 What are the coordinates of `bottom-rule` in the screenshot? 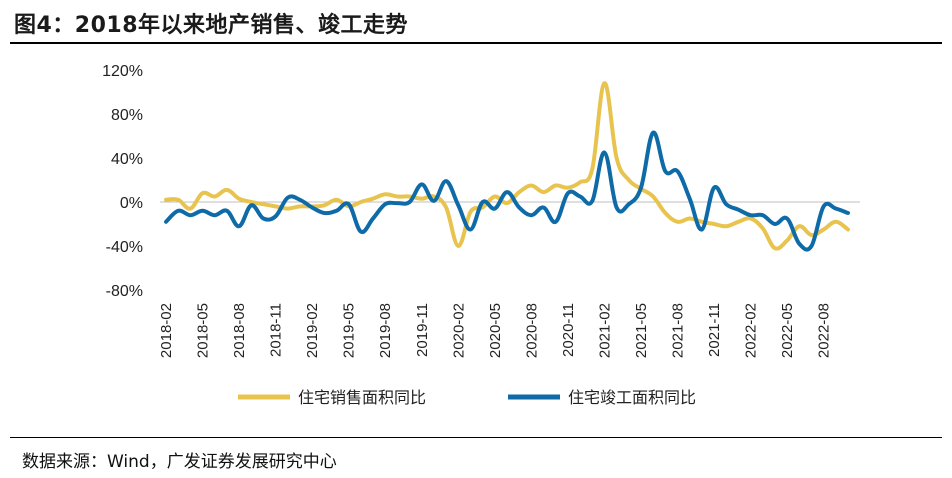 It's located at (476, 437).